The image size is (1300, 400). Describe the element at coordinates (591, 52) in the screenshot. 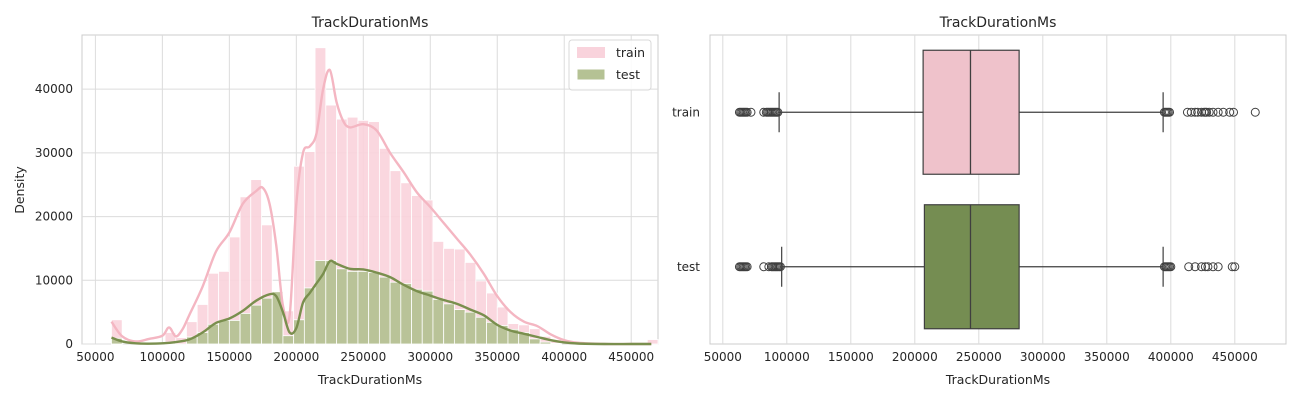

I see `legend-swatch-train` at that location.